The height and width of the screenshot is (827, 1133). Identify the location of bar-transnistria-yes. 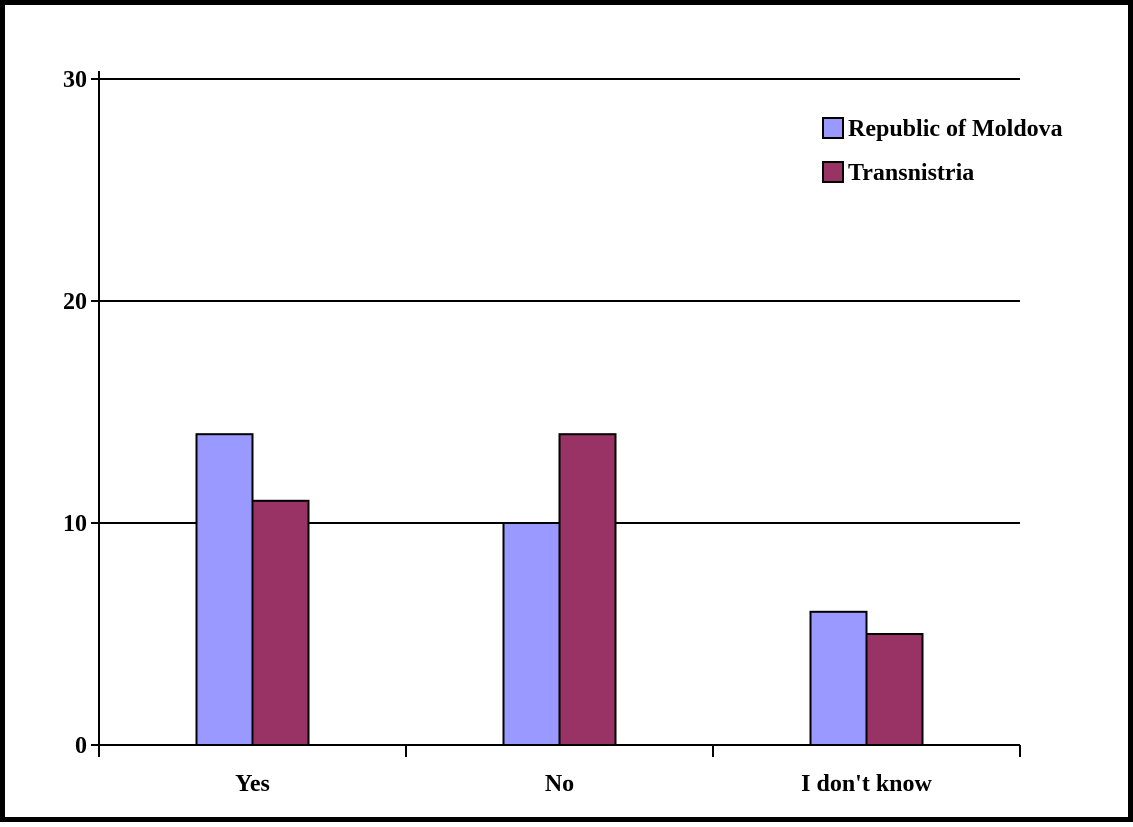
(280, 622).